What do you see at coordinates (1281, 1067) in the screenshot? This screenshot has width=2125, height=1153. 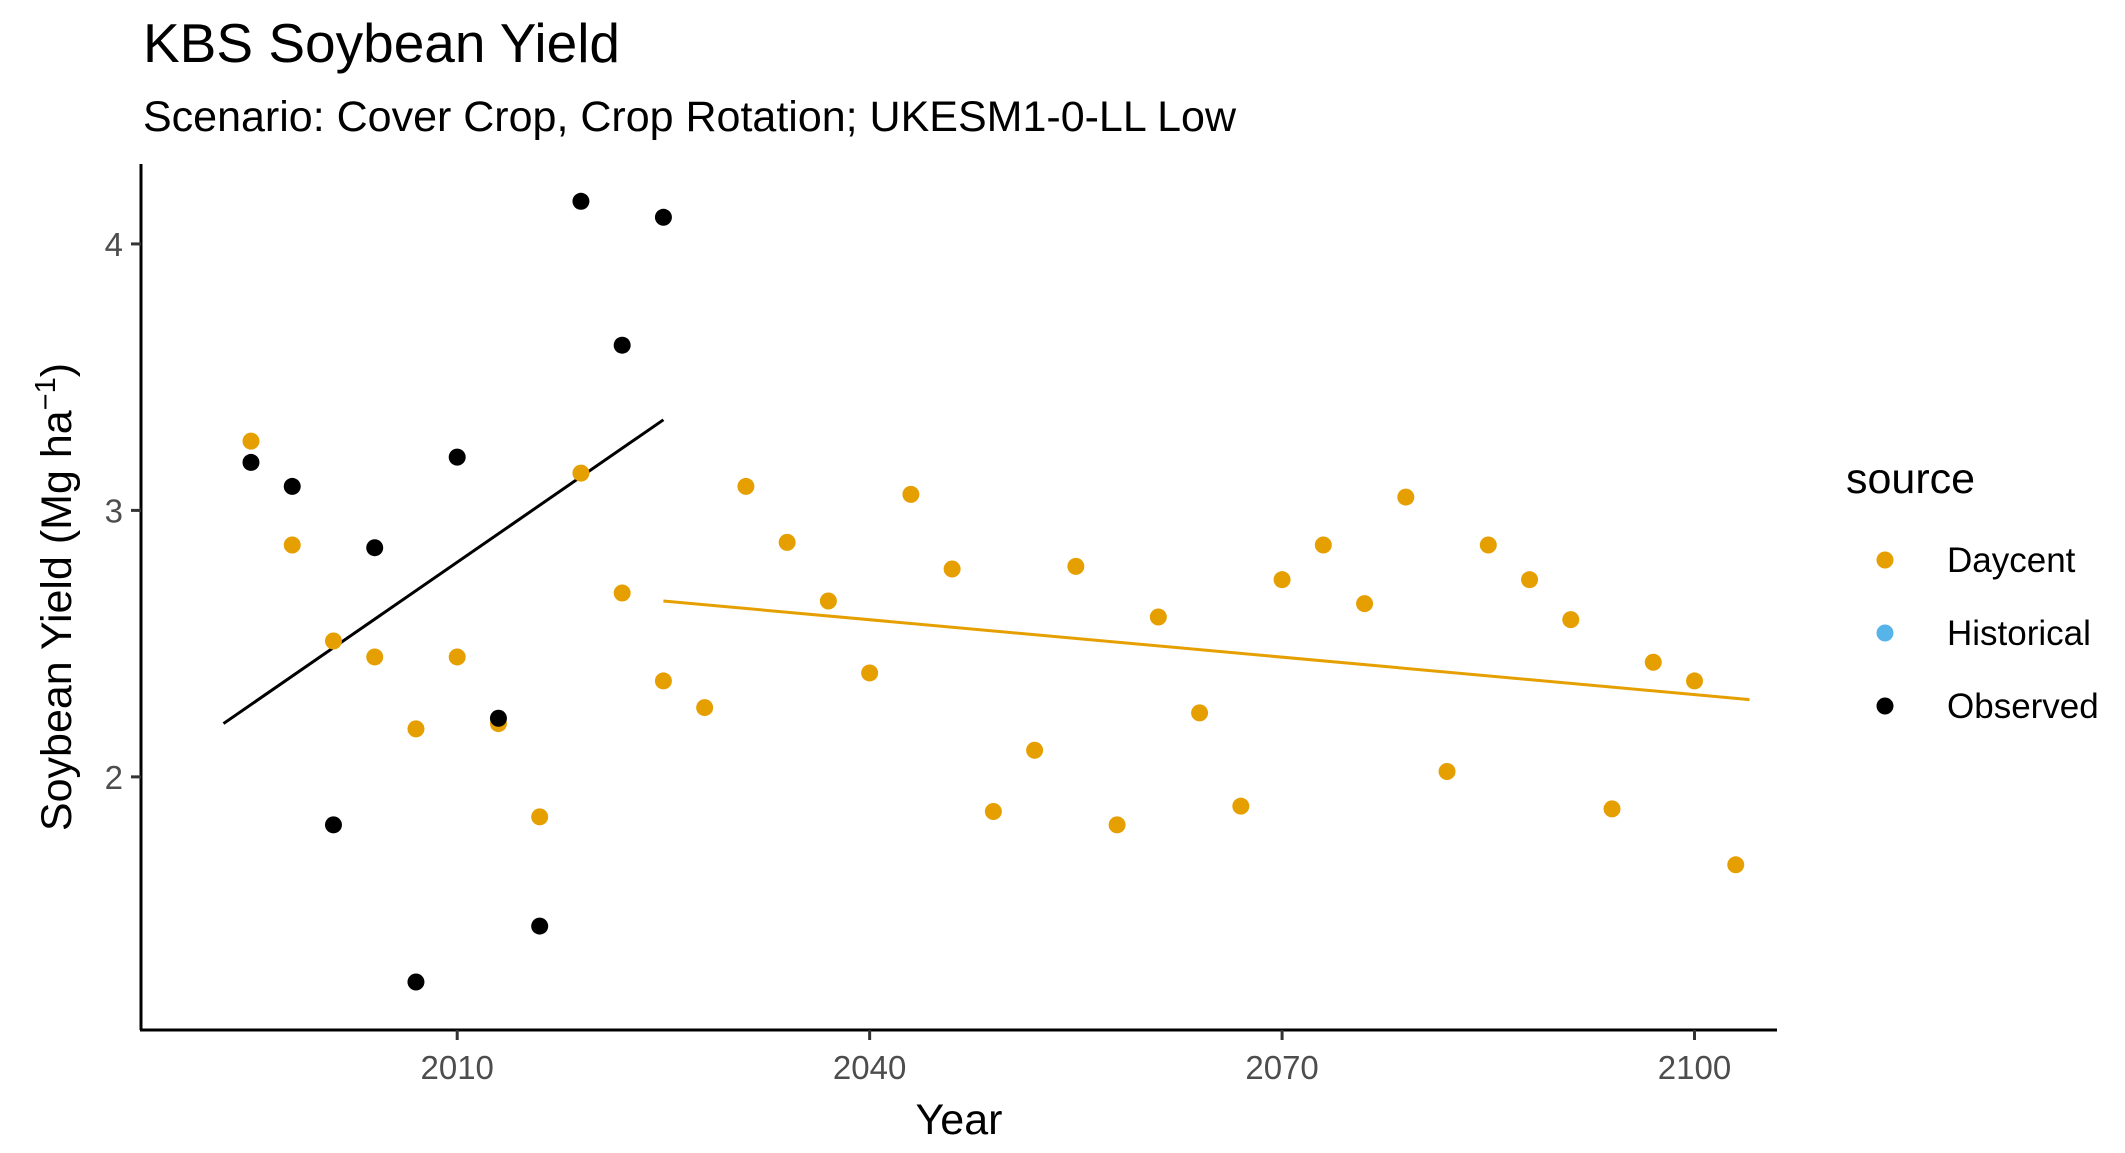 I see `x-tick-label: 2070` at bounding box center [1281, 1067].